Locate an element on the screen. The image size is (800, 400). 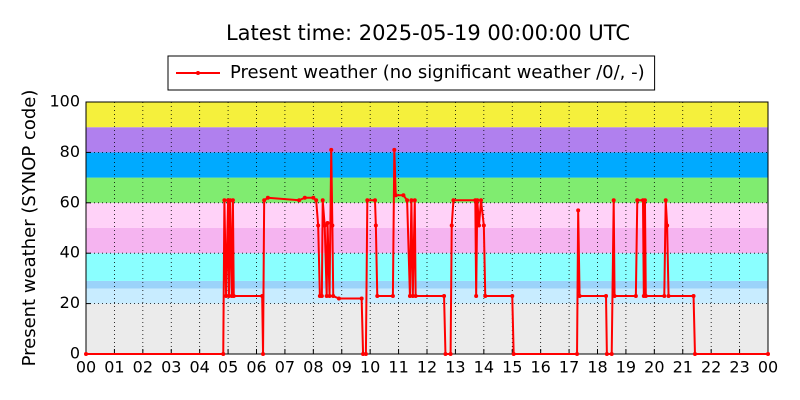
x-tick-label: 13 is located at coordinates (455, 367).